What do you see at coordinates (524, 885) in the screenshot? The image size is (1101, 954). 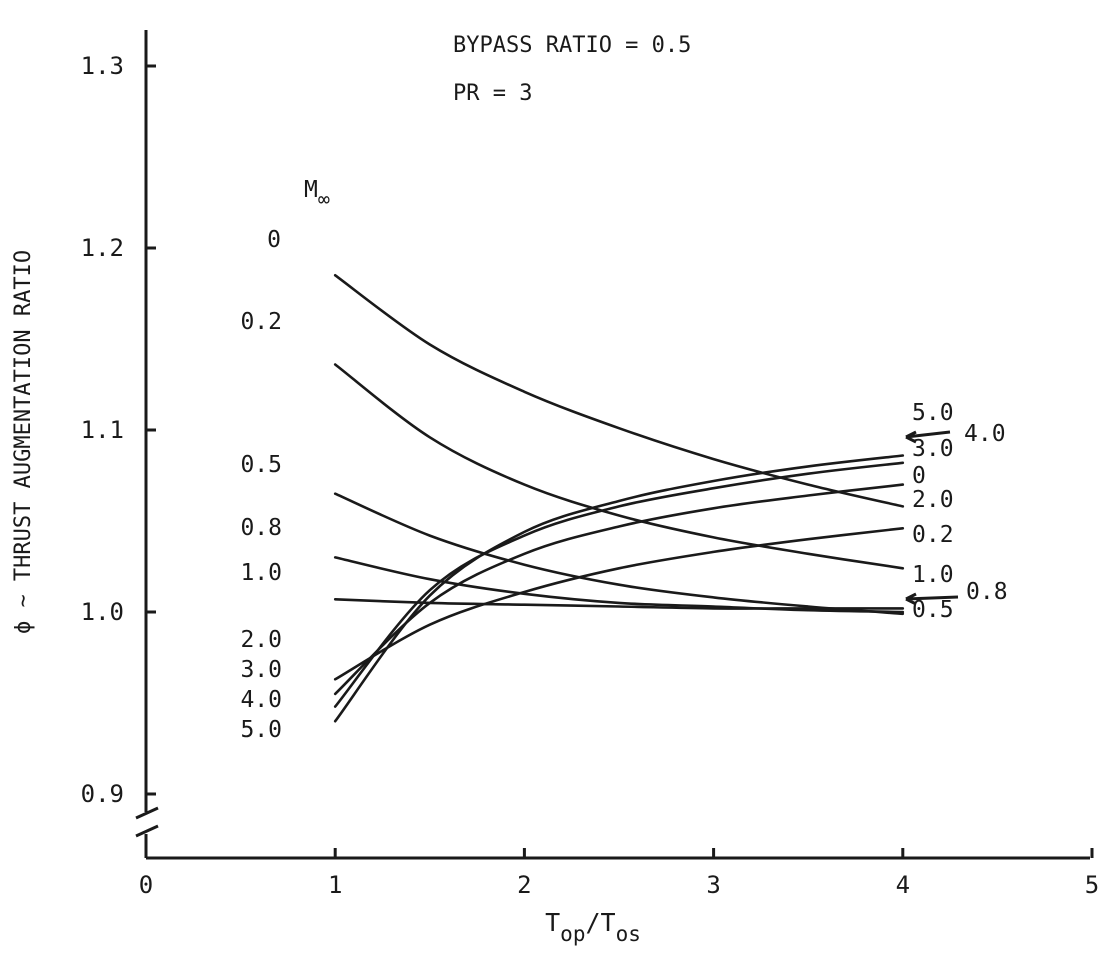 I see `x-tick-label: 2` at bounding box center [524, 885].